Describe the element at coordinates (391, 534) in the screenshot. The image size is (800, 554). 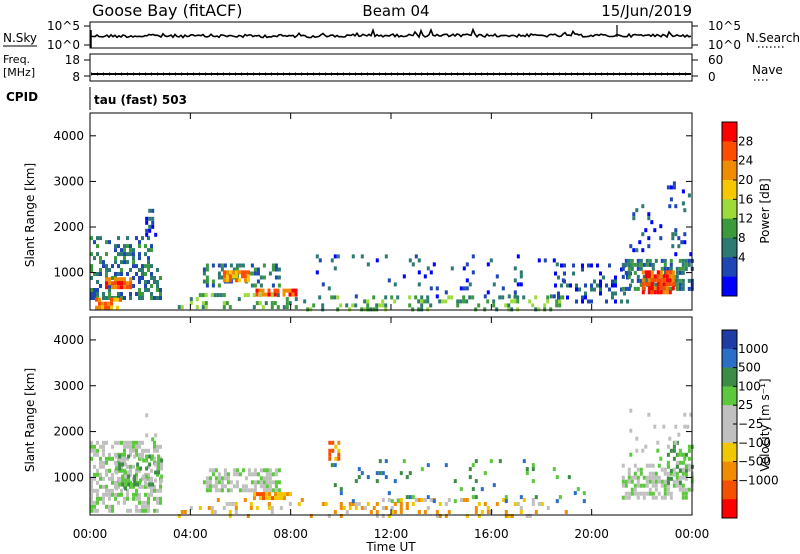
I see `x-tick-label: 12:00` at that location.